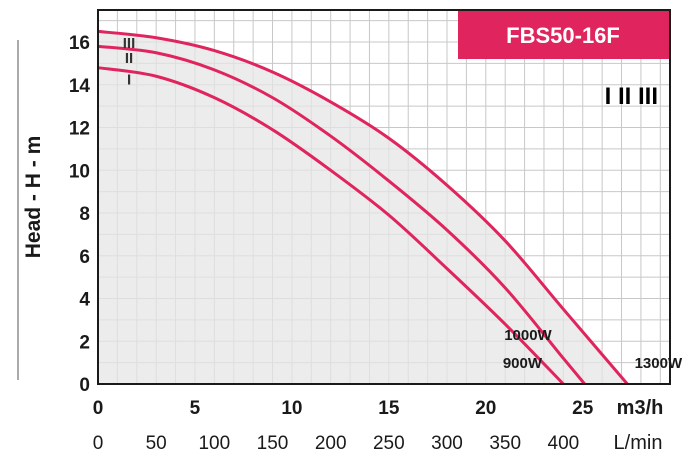  I want to click on x2-tick-label: 50, so click(156, 443).